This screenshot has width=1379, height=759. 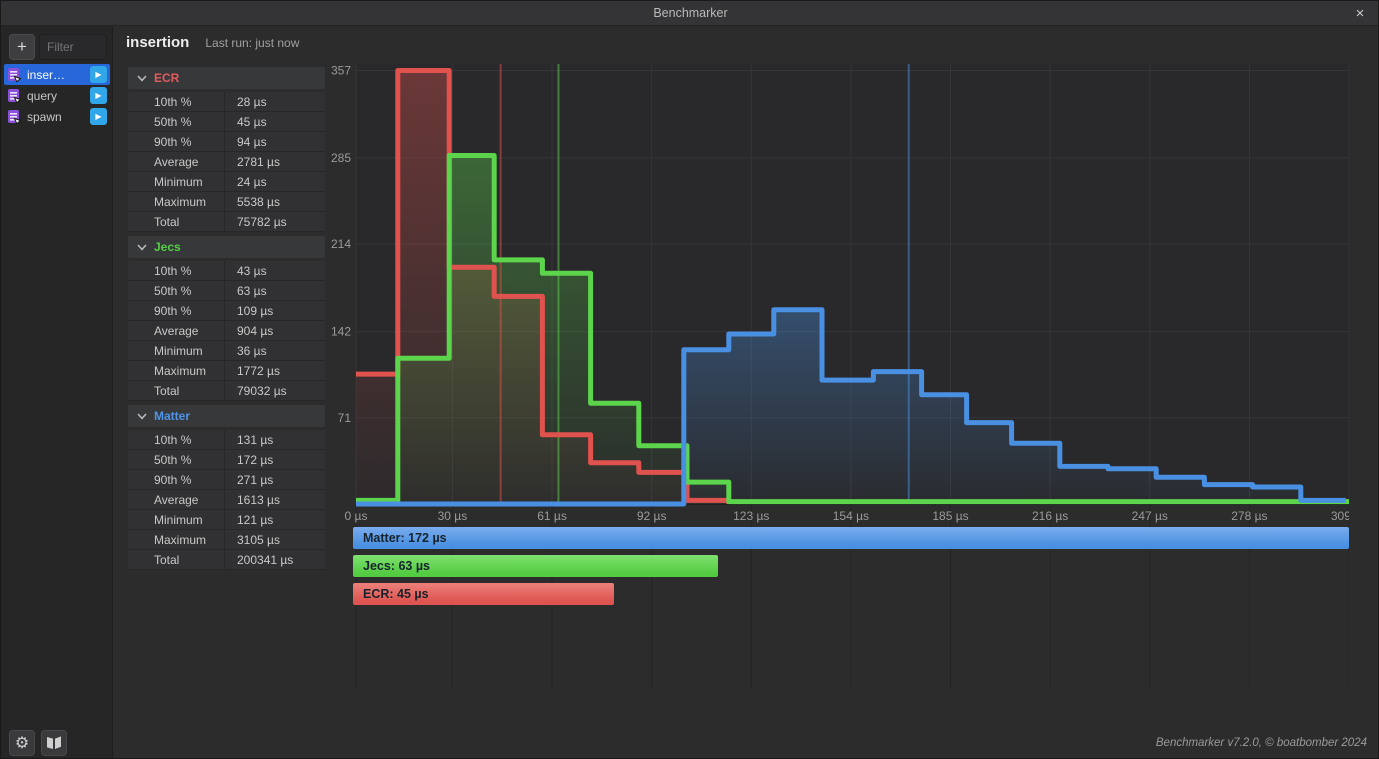 What do you see at coordinates (274, 439) in the screenshot?
I see `stat-value: 131 µs` at bounding box center [274, 439].